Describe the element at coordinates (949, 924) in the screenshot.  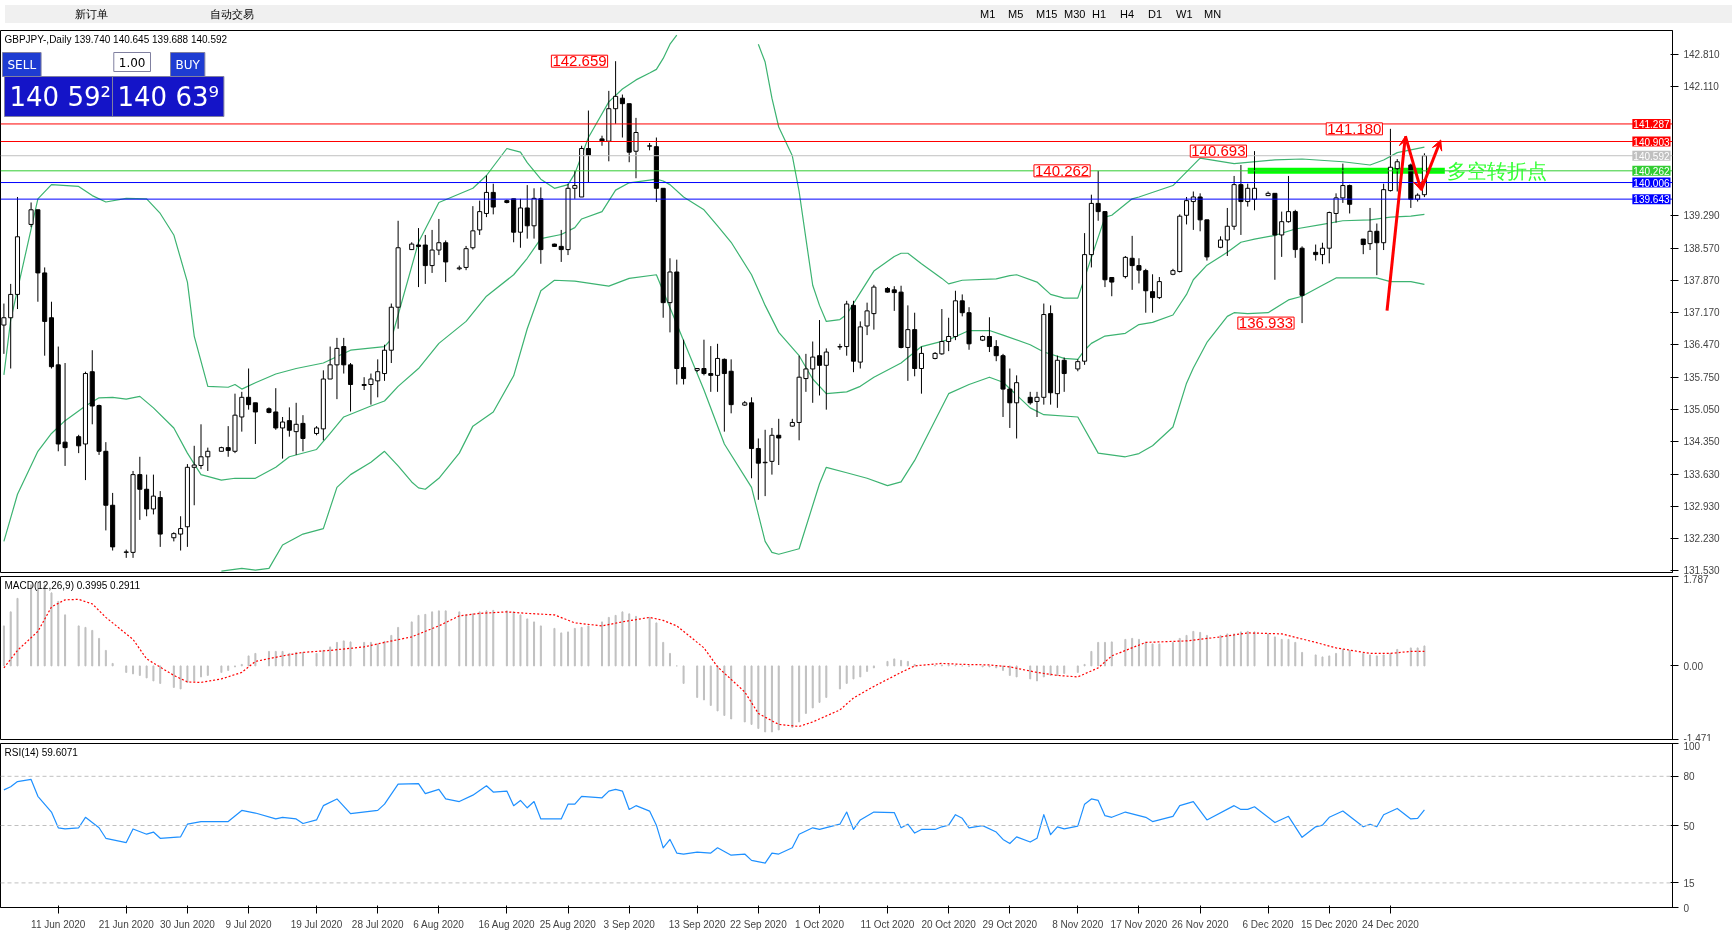
I see `x-tick-label: 20 Oct 2020` at that location.